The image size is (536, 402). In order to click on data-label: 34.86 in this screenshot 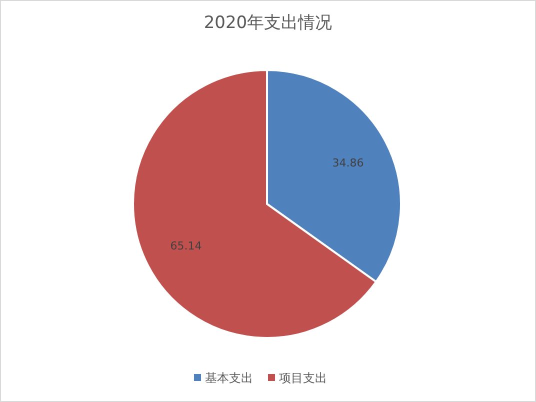, I will do `click(348, 163)`.